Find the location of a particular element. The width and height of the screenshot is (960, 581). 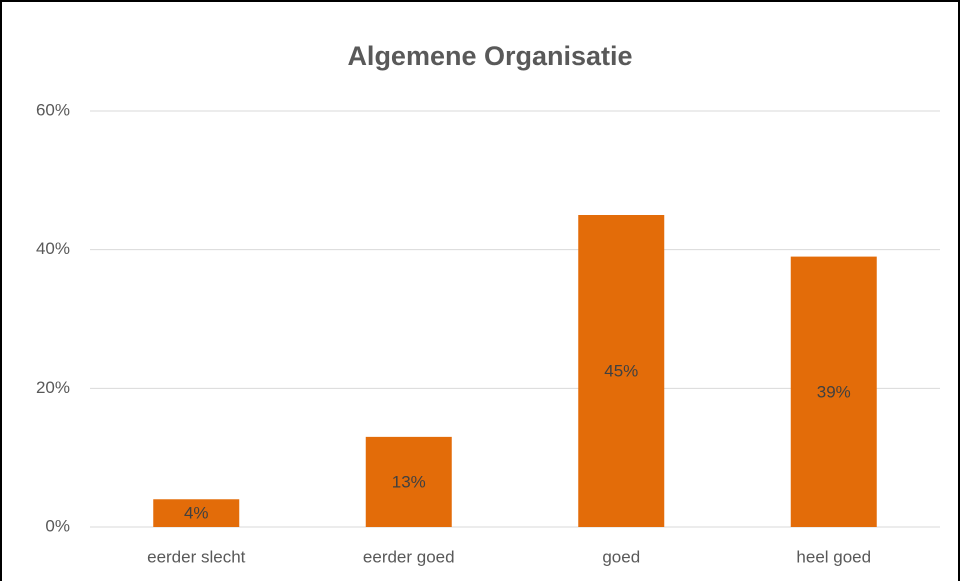

x-tick-label: goed is located at coordinates (621, 556).